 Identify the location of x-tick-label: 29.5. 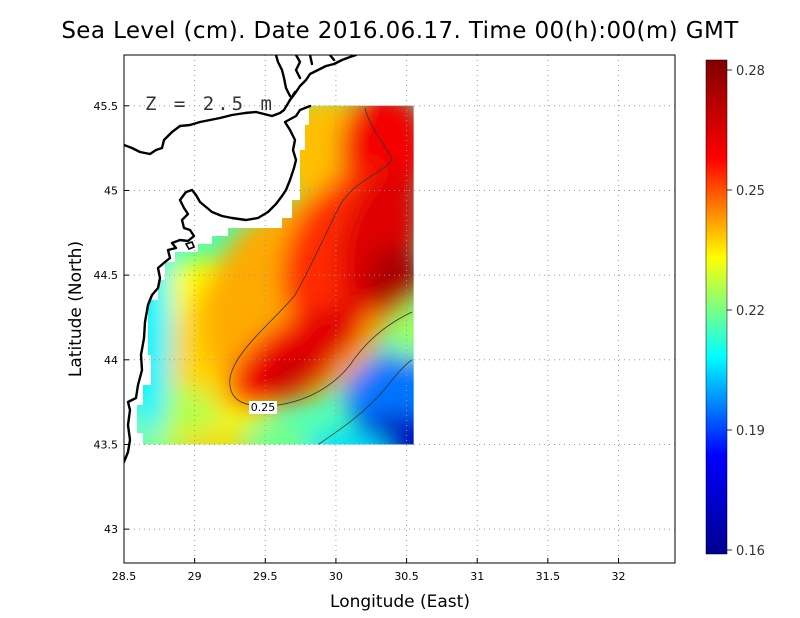
(265, 576).